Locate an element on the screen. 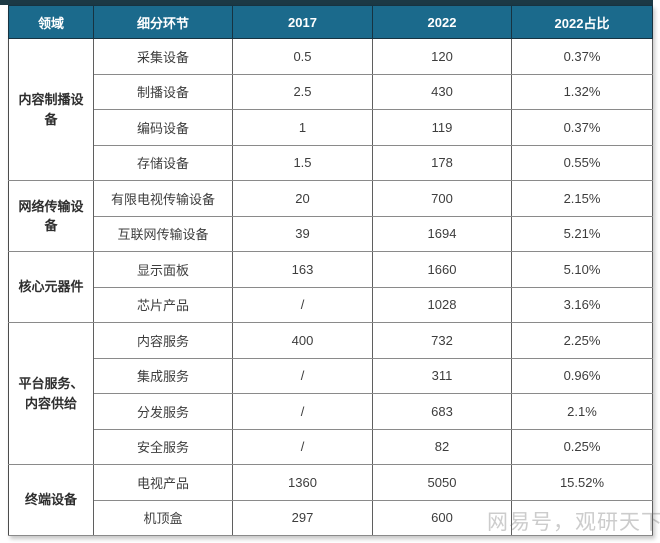  share-2022-cell: 0.96% is located at coordinates (582, 375).